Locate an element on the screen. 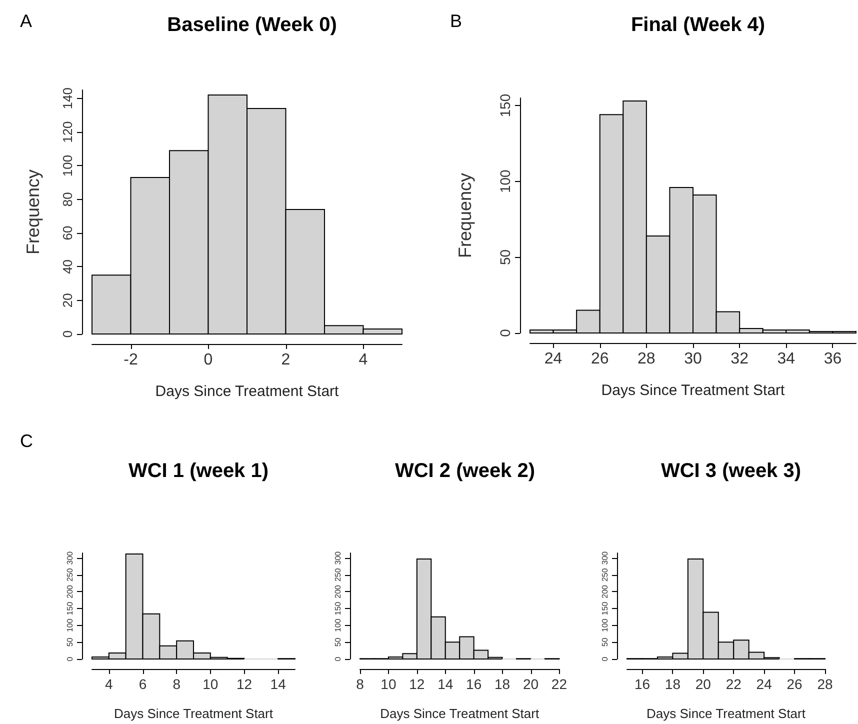  chart-title: Final (Week 4) is located at coordinates (698, 25).